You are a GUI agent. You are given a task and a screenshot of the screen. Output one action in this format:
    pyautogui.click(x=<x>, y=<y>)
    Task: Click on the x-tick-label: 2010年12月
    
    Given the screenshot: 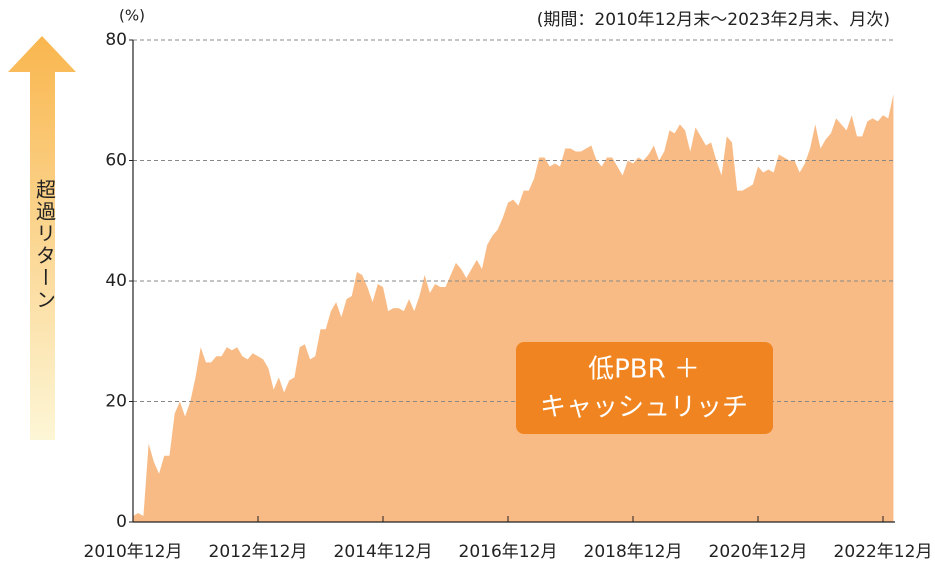 What is the action you would take?
    pyautogui.click(x=133, y=552)
    